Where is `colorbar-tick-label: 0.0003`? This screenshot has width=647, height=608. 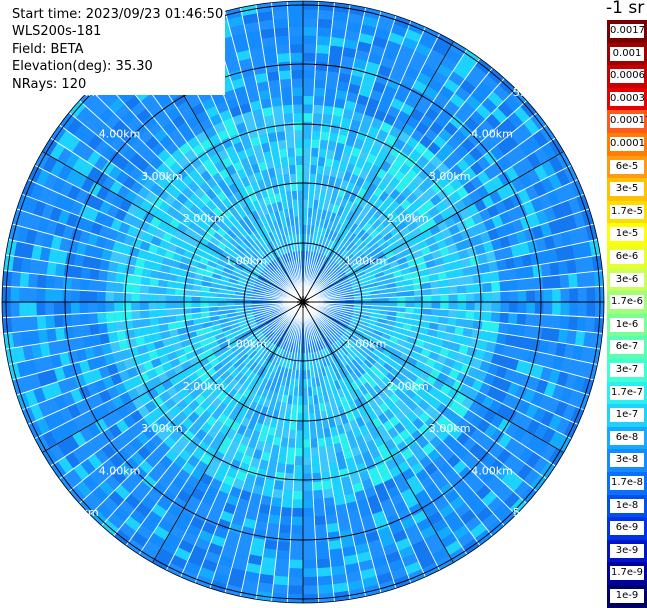 colorbar-tick-label: 0.0003 is located at coordinates (627, 98).